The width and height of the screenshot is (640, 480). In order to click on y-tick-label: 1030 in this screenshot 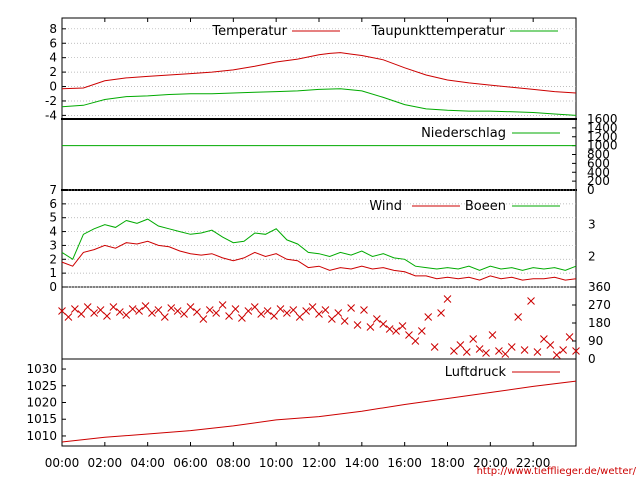, I will do `click(41, 369)`.